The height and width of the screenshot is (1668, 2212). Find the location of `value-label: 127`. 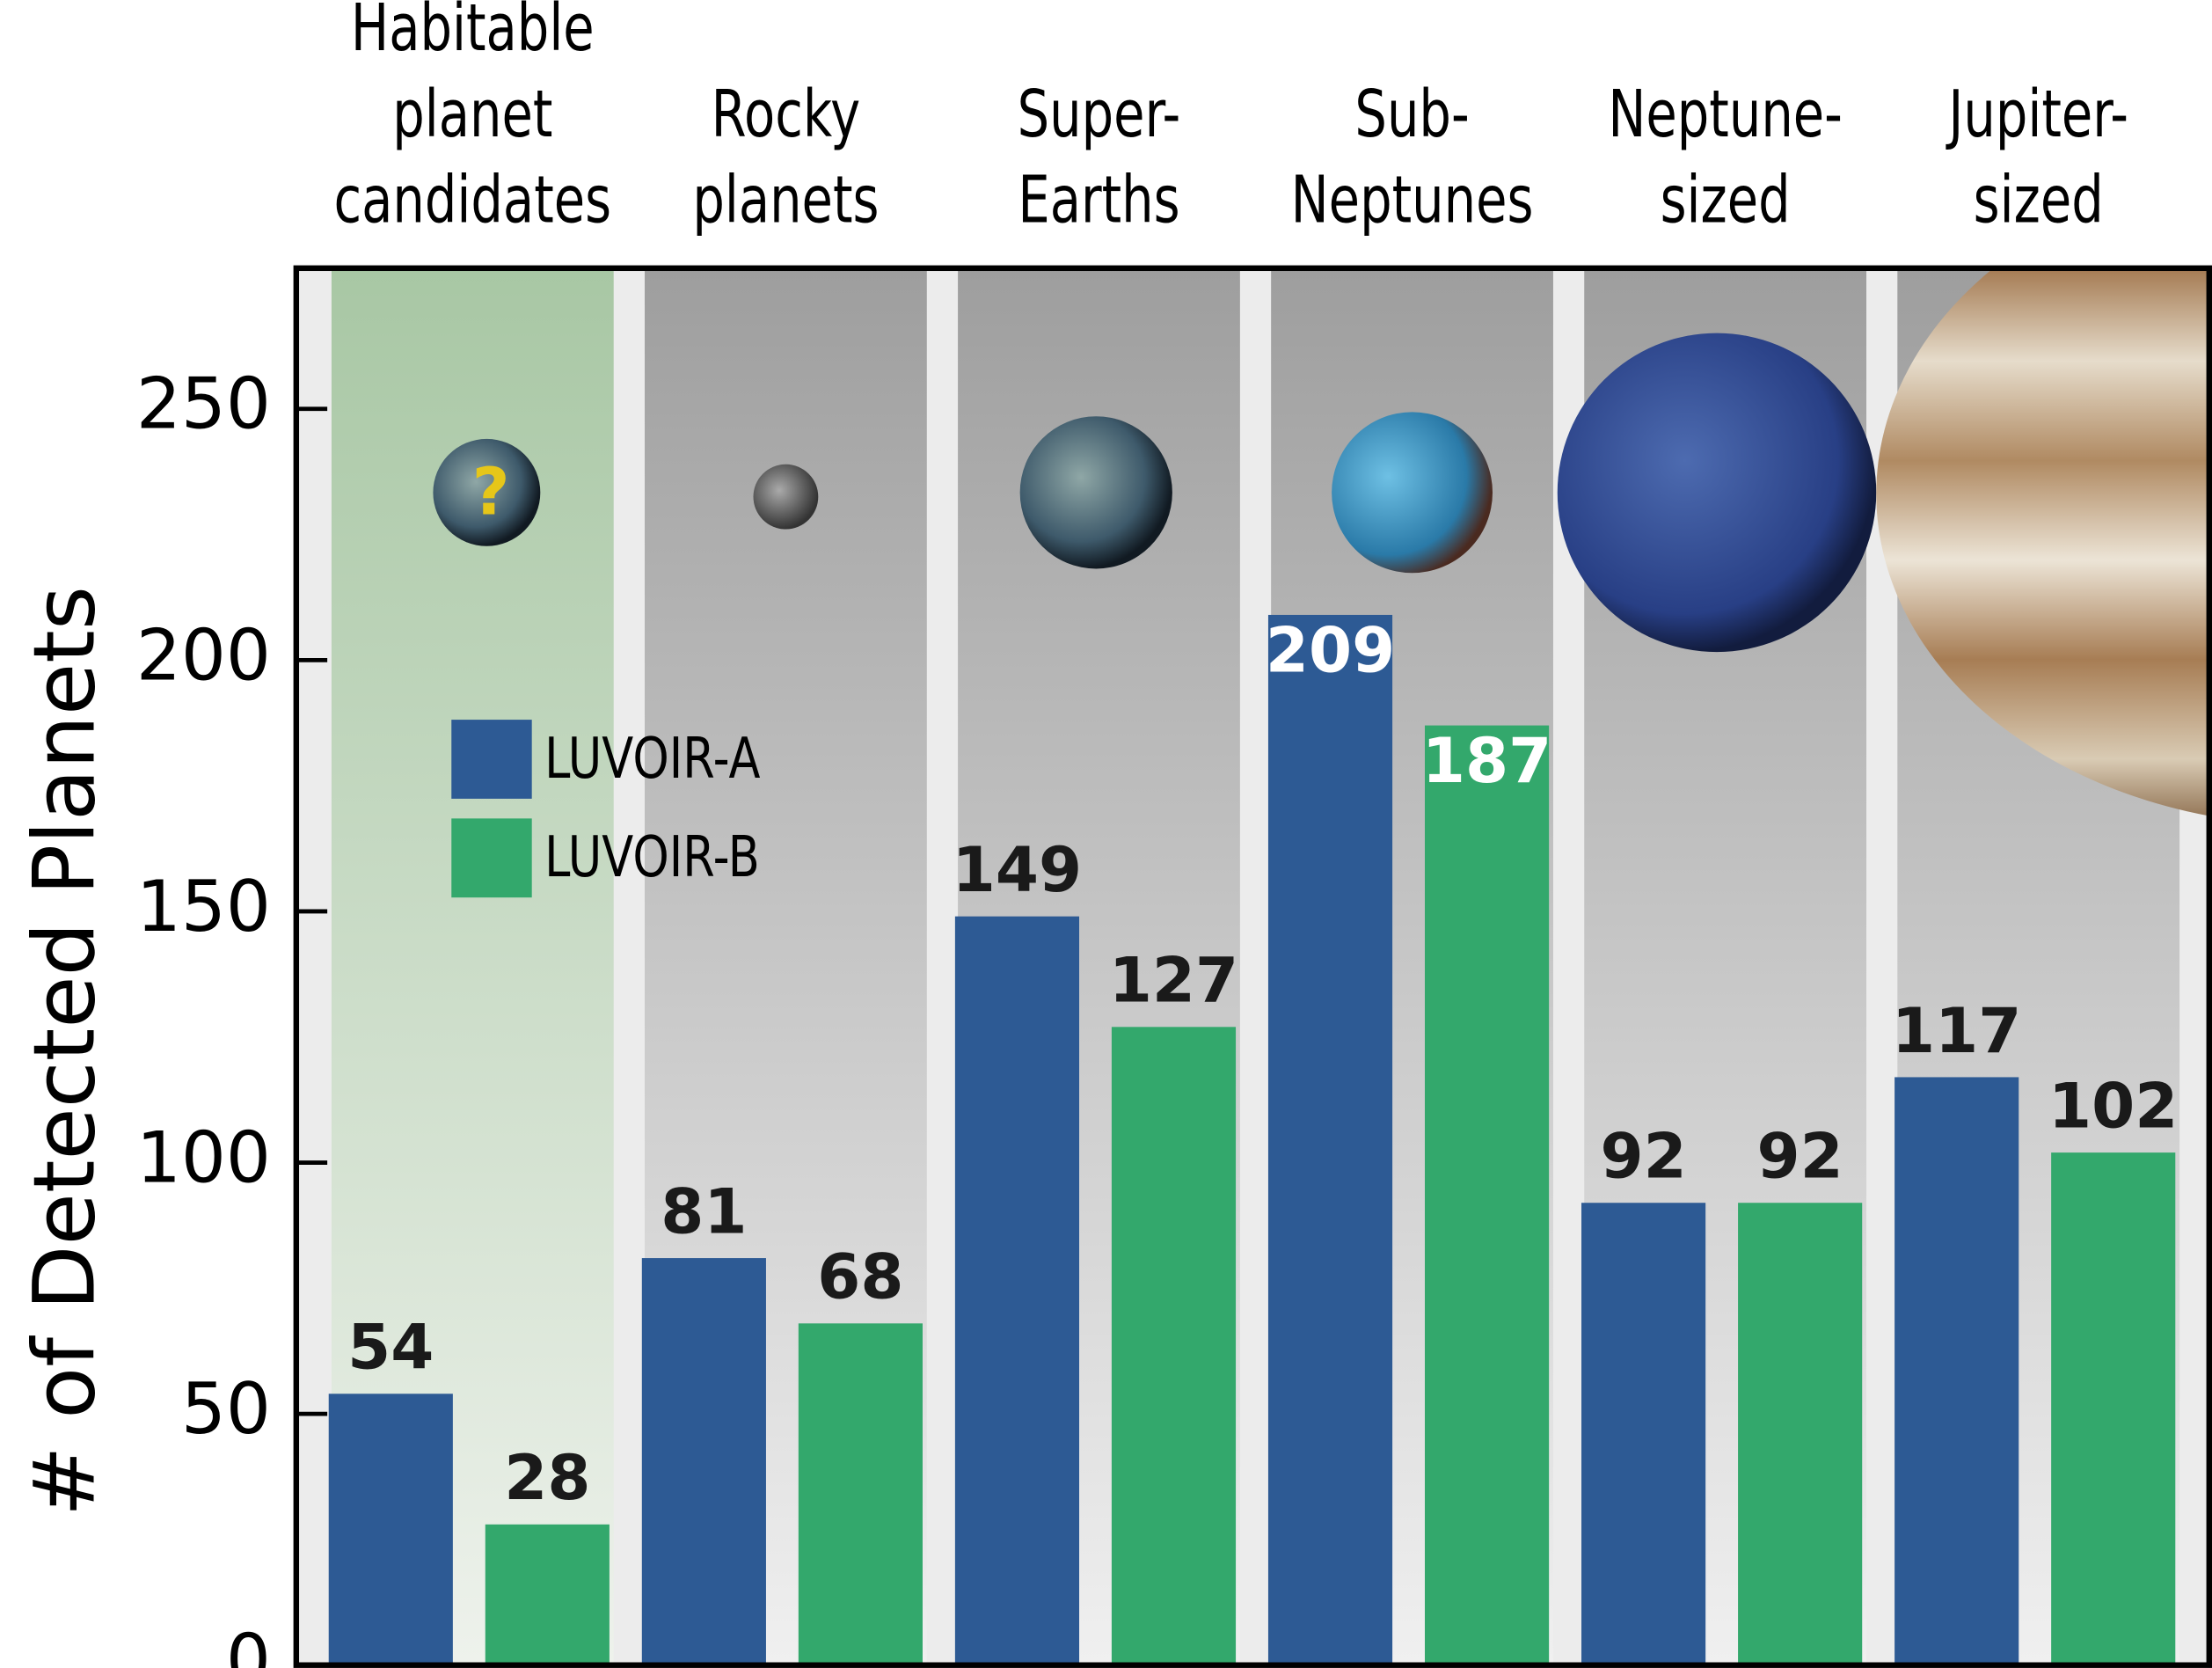

value-label: 127 is located at coordinates (1173, 980).